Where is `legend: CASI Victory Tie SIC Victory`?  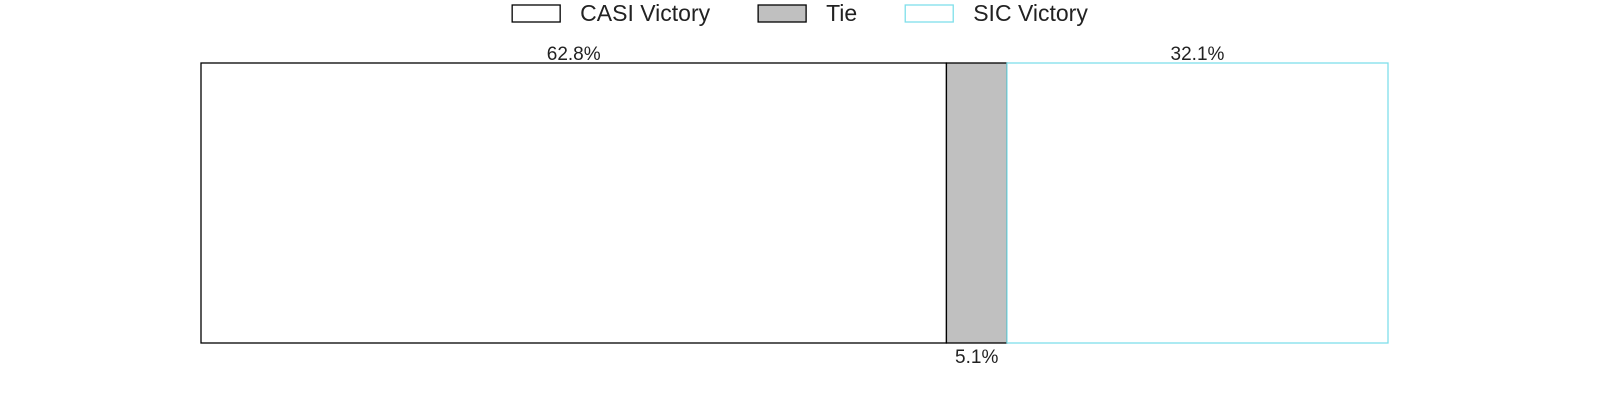 legend: CASI Victory Tie SIC Victory is located at coordinates (799, 13).